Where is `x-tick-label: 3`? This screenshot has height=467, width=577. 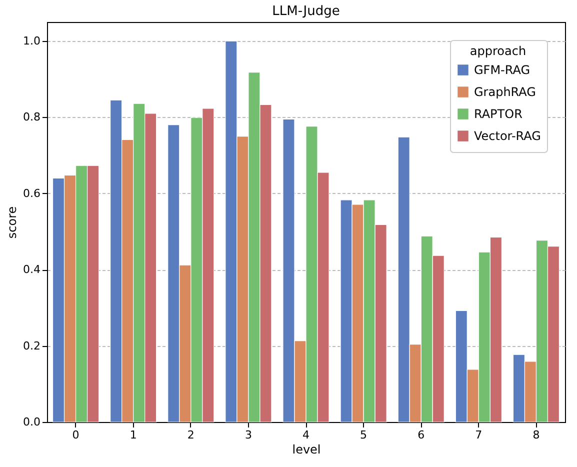 x-tick-label: 3 is located at coordinates (248, 435).